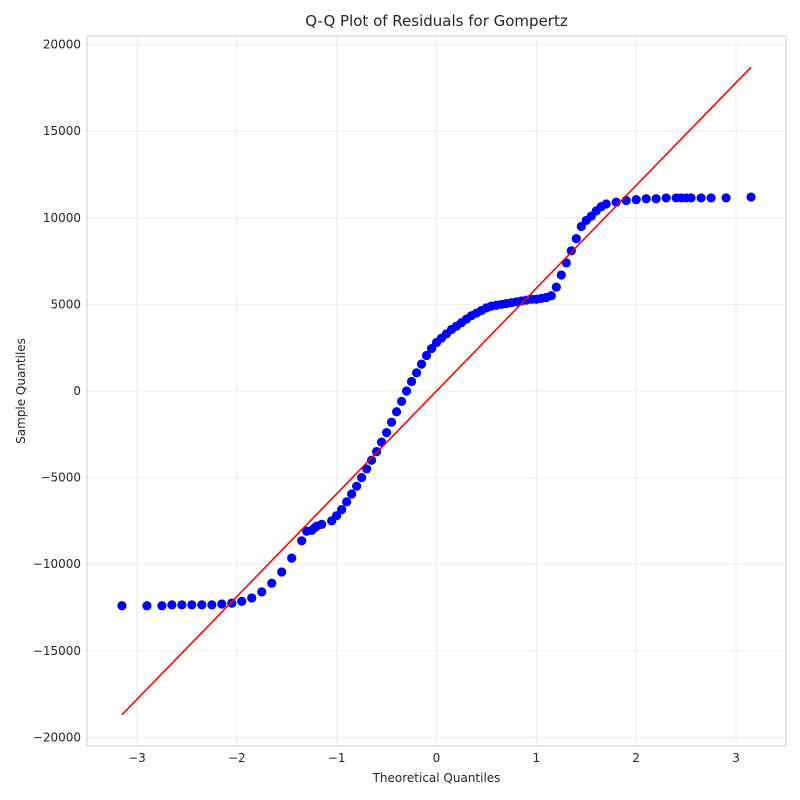 This screenshot has height=800, width=800. What do you see at coordinates (137, 758) in the screenshot?
I see `x-tick-label: −3` at bounding box center [137, 758].